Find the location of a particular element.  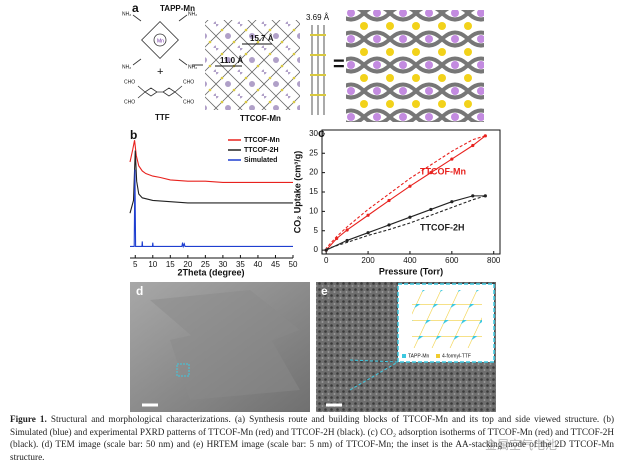

series-label: TTCOF-2H is located at coordinates (442, 227).